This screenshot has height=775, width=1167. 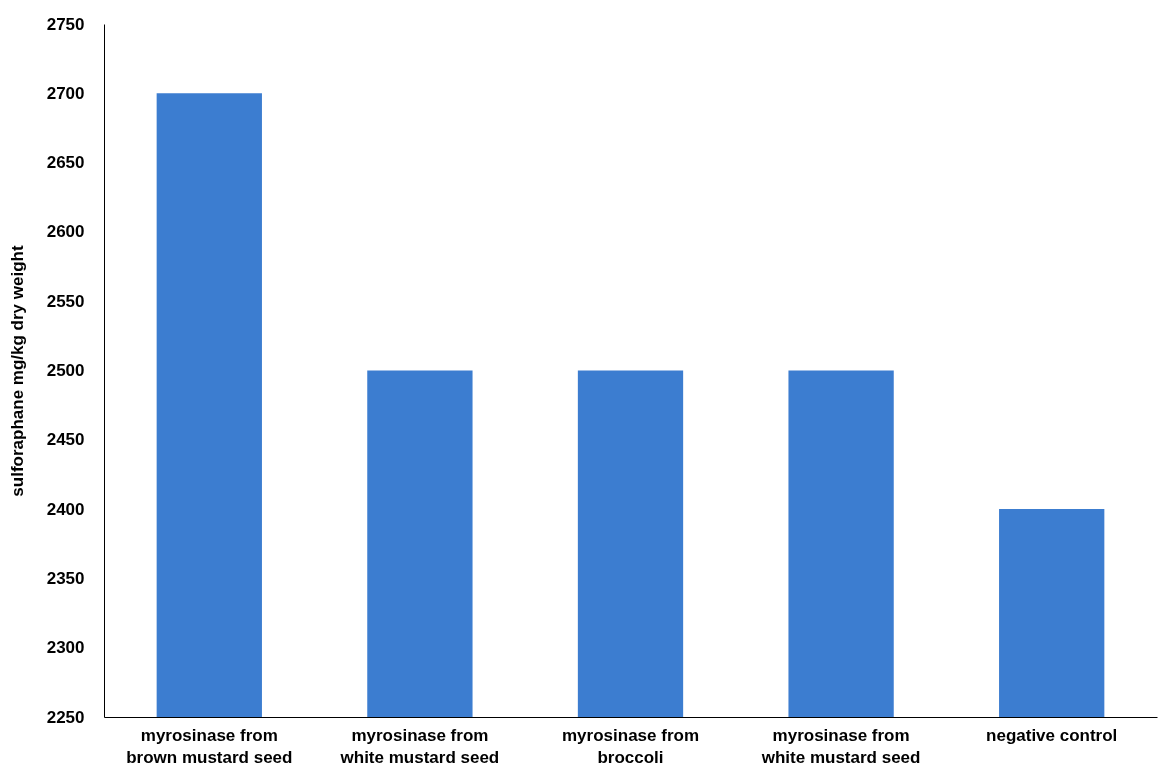 What do you see at coordinates (209, 746) in the screenshot?
I see `x-tick-label: myrosinase from brown mustard seed` at bounding box center [209, 746].